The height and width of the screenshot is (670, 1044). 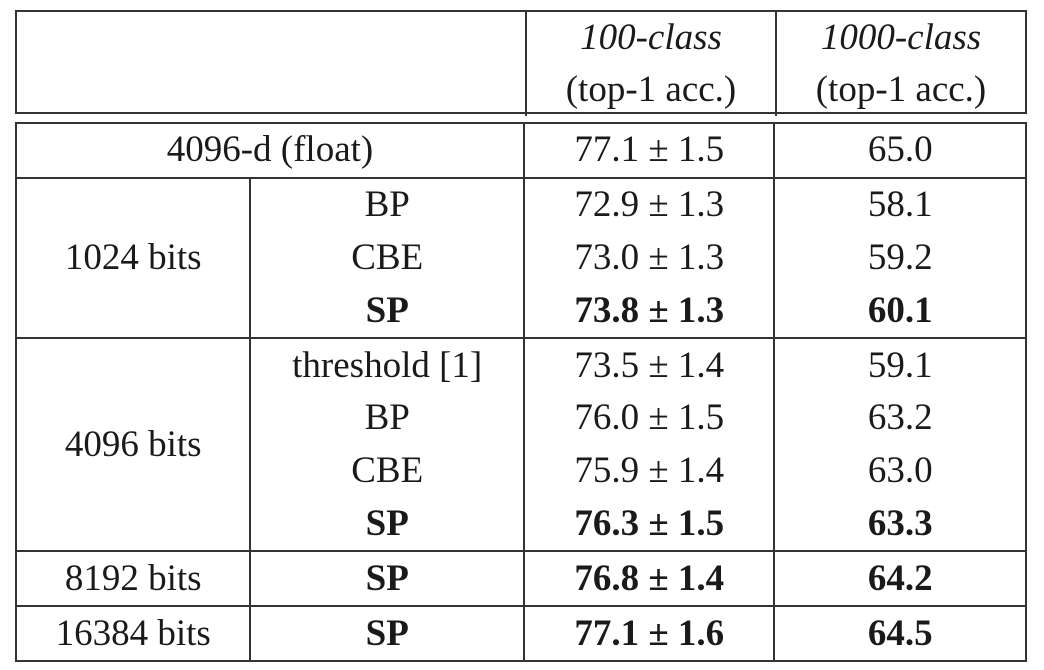 What do you see at coordinates (899, 364) in the screenshot?
I see `acc1000-cell: 59.1` at bounding box center [899, 364].